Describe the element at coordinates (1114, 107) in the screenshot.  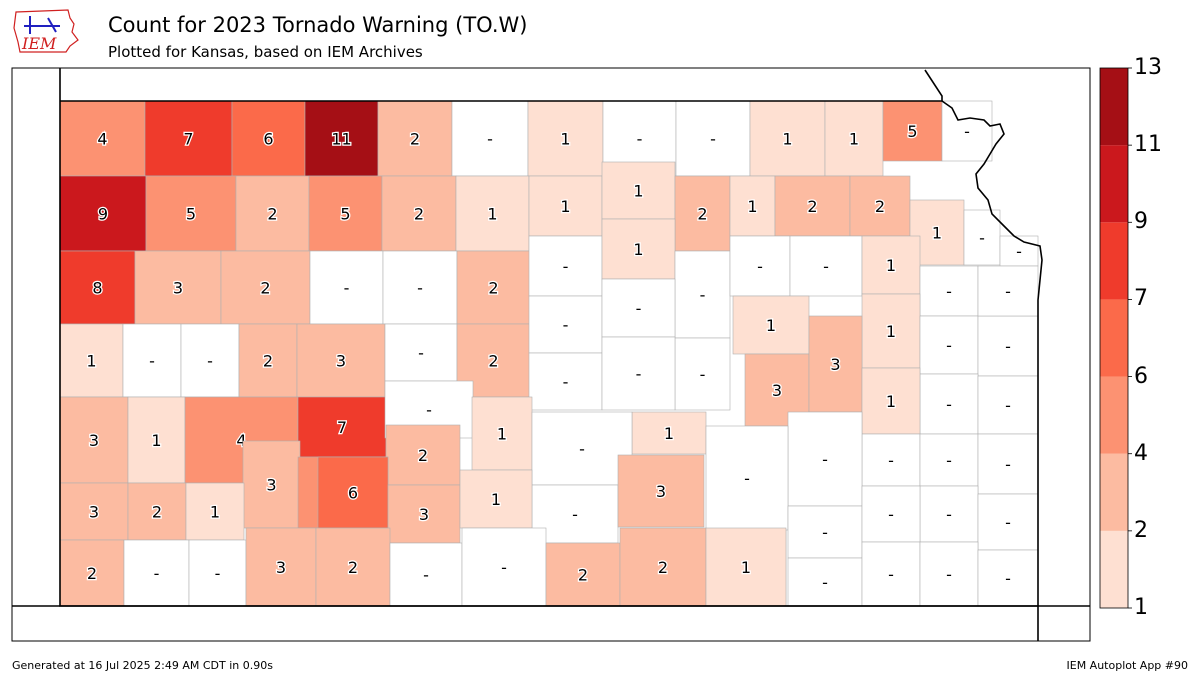
I see `colorbar-bin` at that location.